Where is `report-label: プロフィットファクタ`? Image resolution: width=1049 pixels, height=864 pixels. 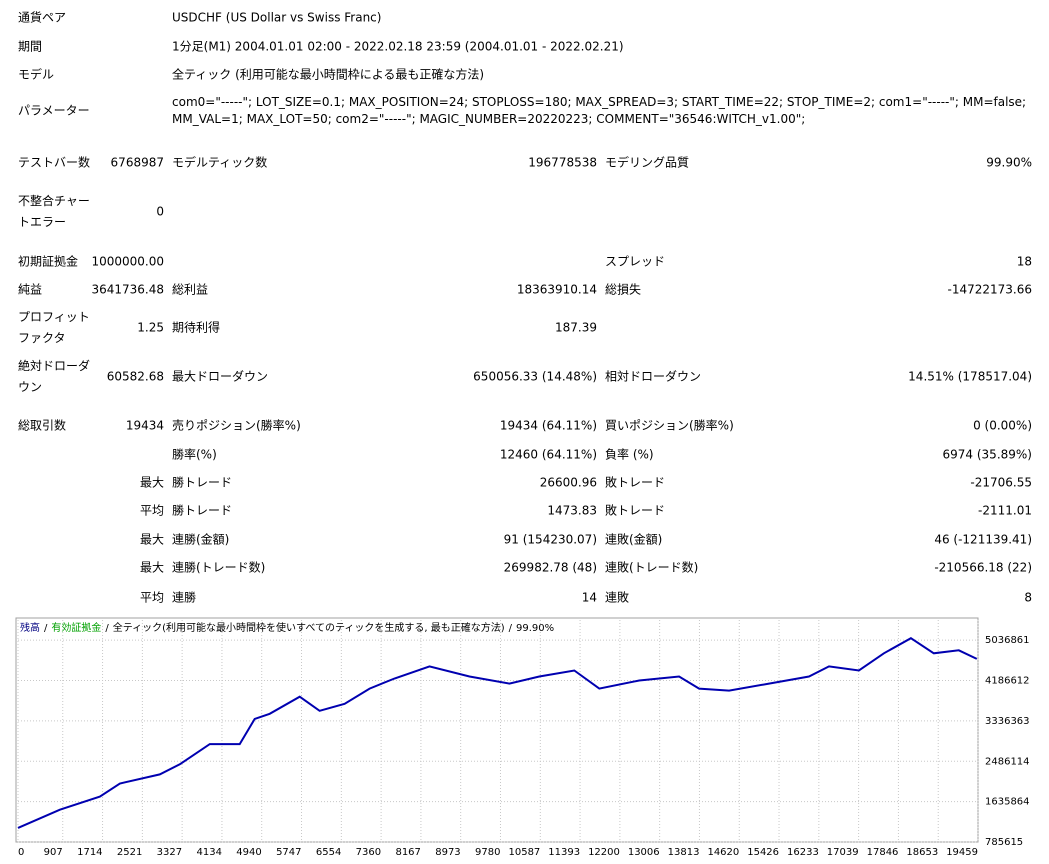 report-label: プロフィットファクタ is located at coordinates (54, 327).